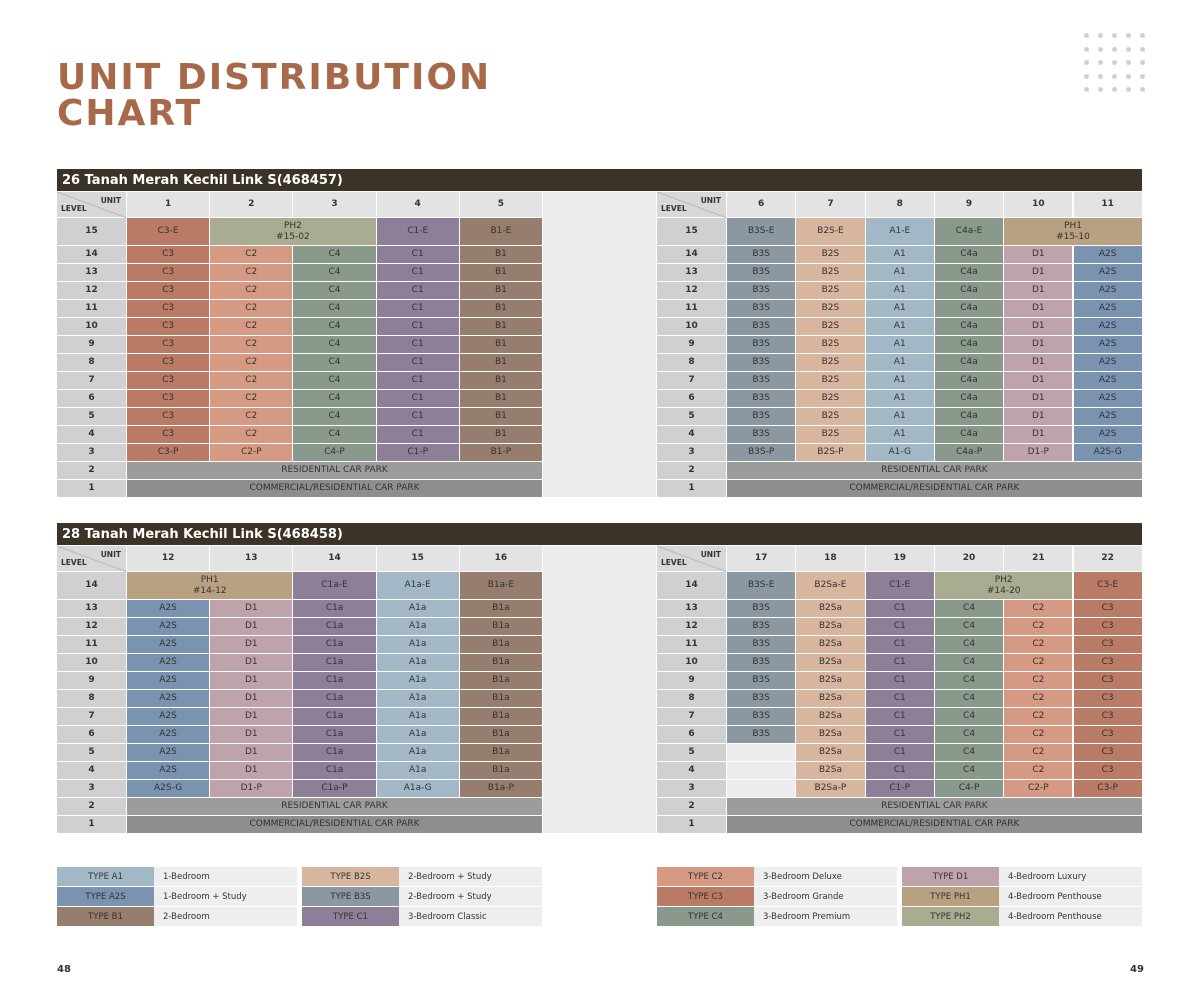 The image size is (1200, 1000). Describe the element at coordinates (1070, 896) in the screenshot. I see `legend-description: 4-Bedroom Penthouse` at that location.